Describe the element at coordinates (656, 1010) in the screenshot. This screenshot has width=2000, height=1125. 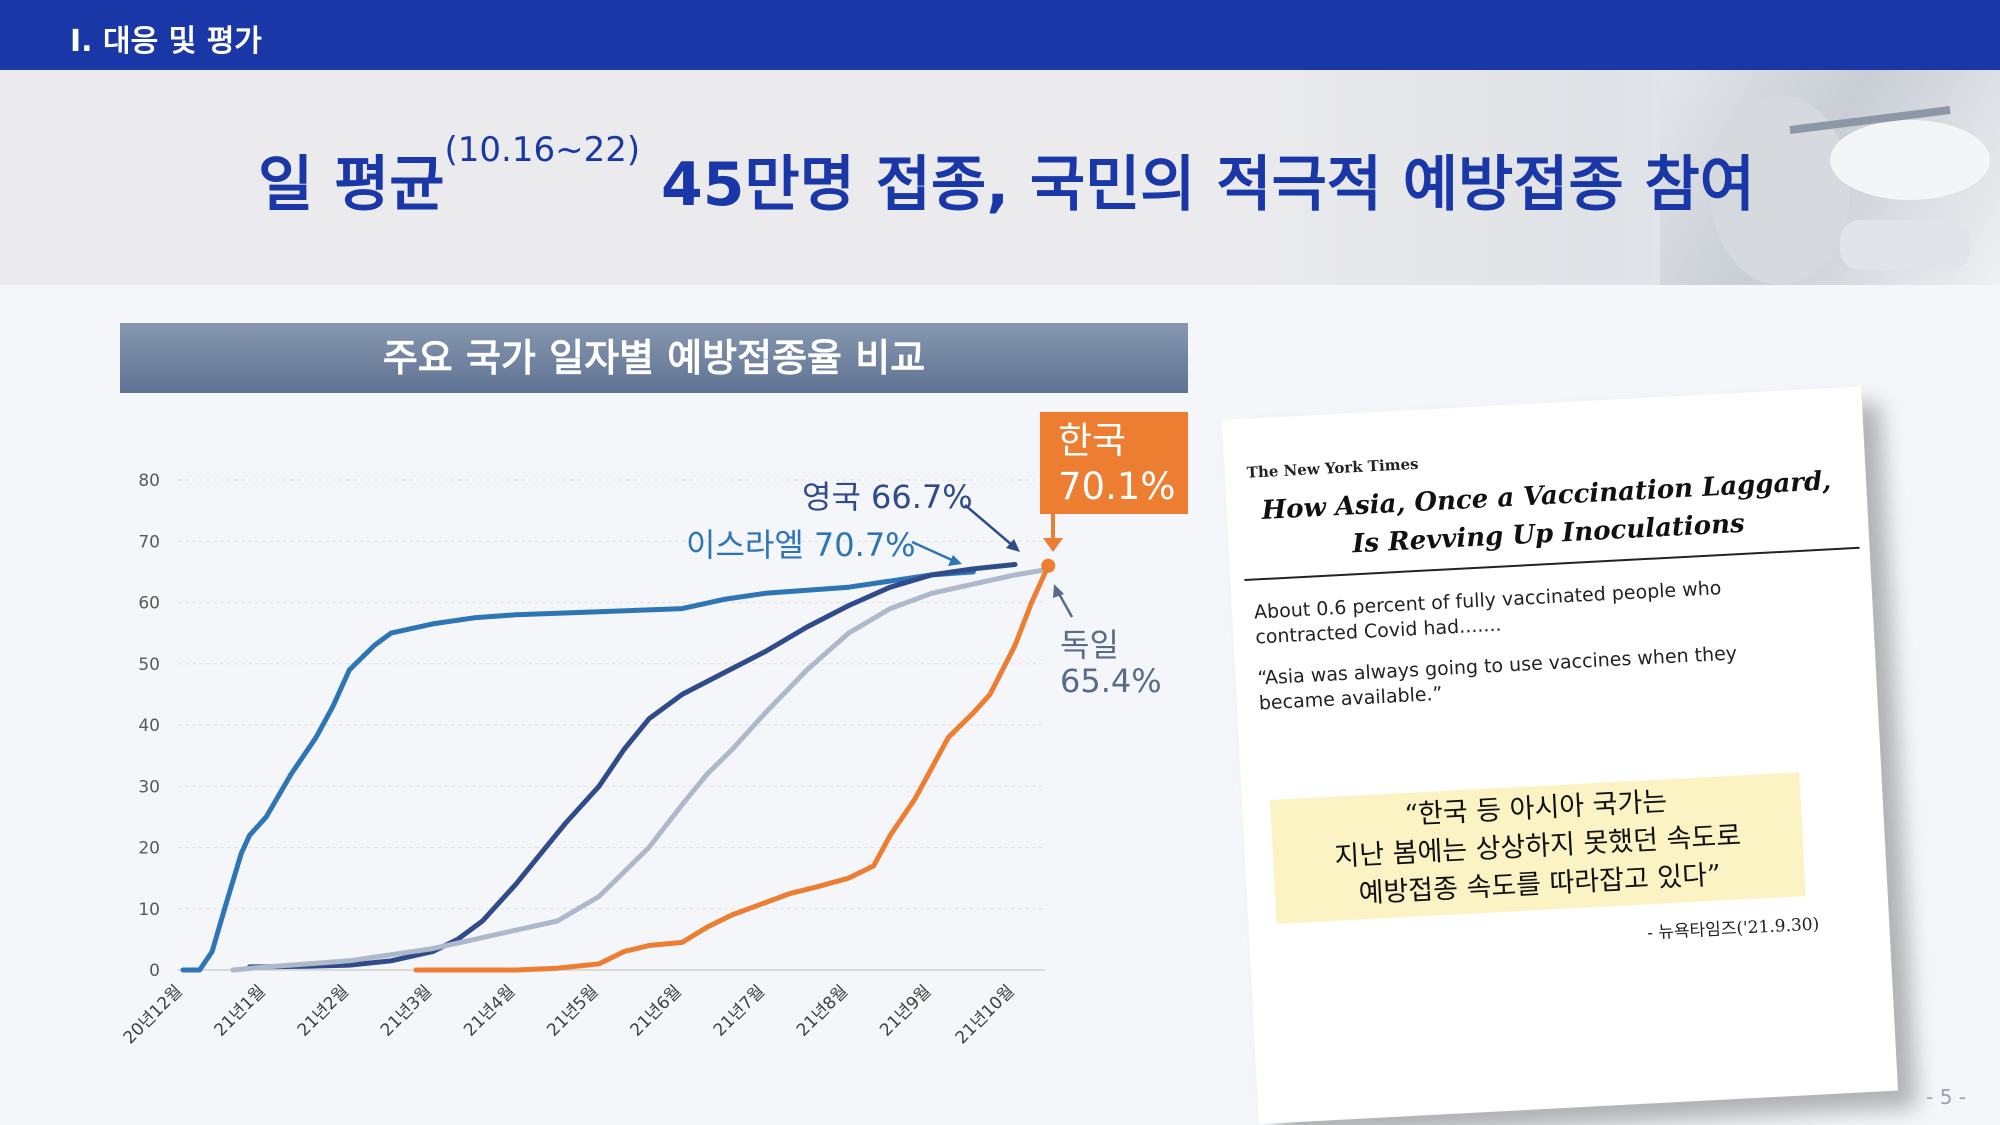
I see `x-tick-label: 21년6월` at that location.